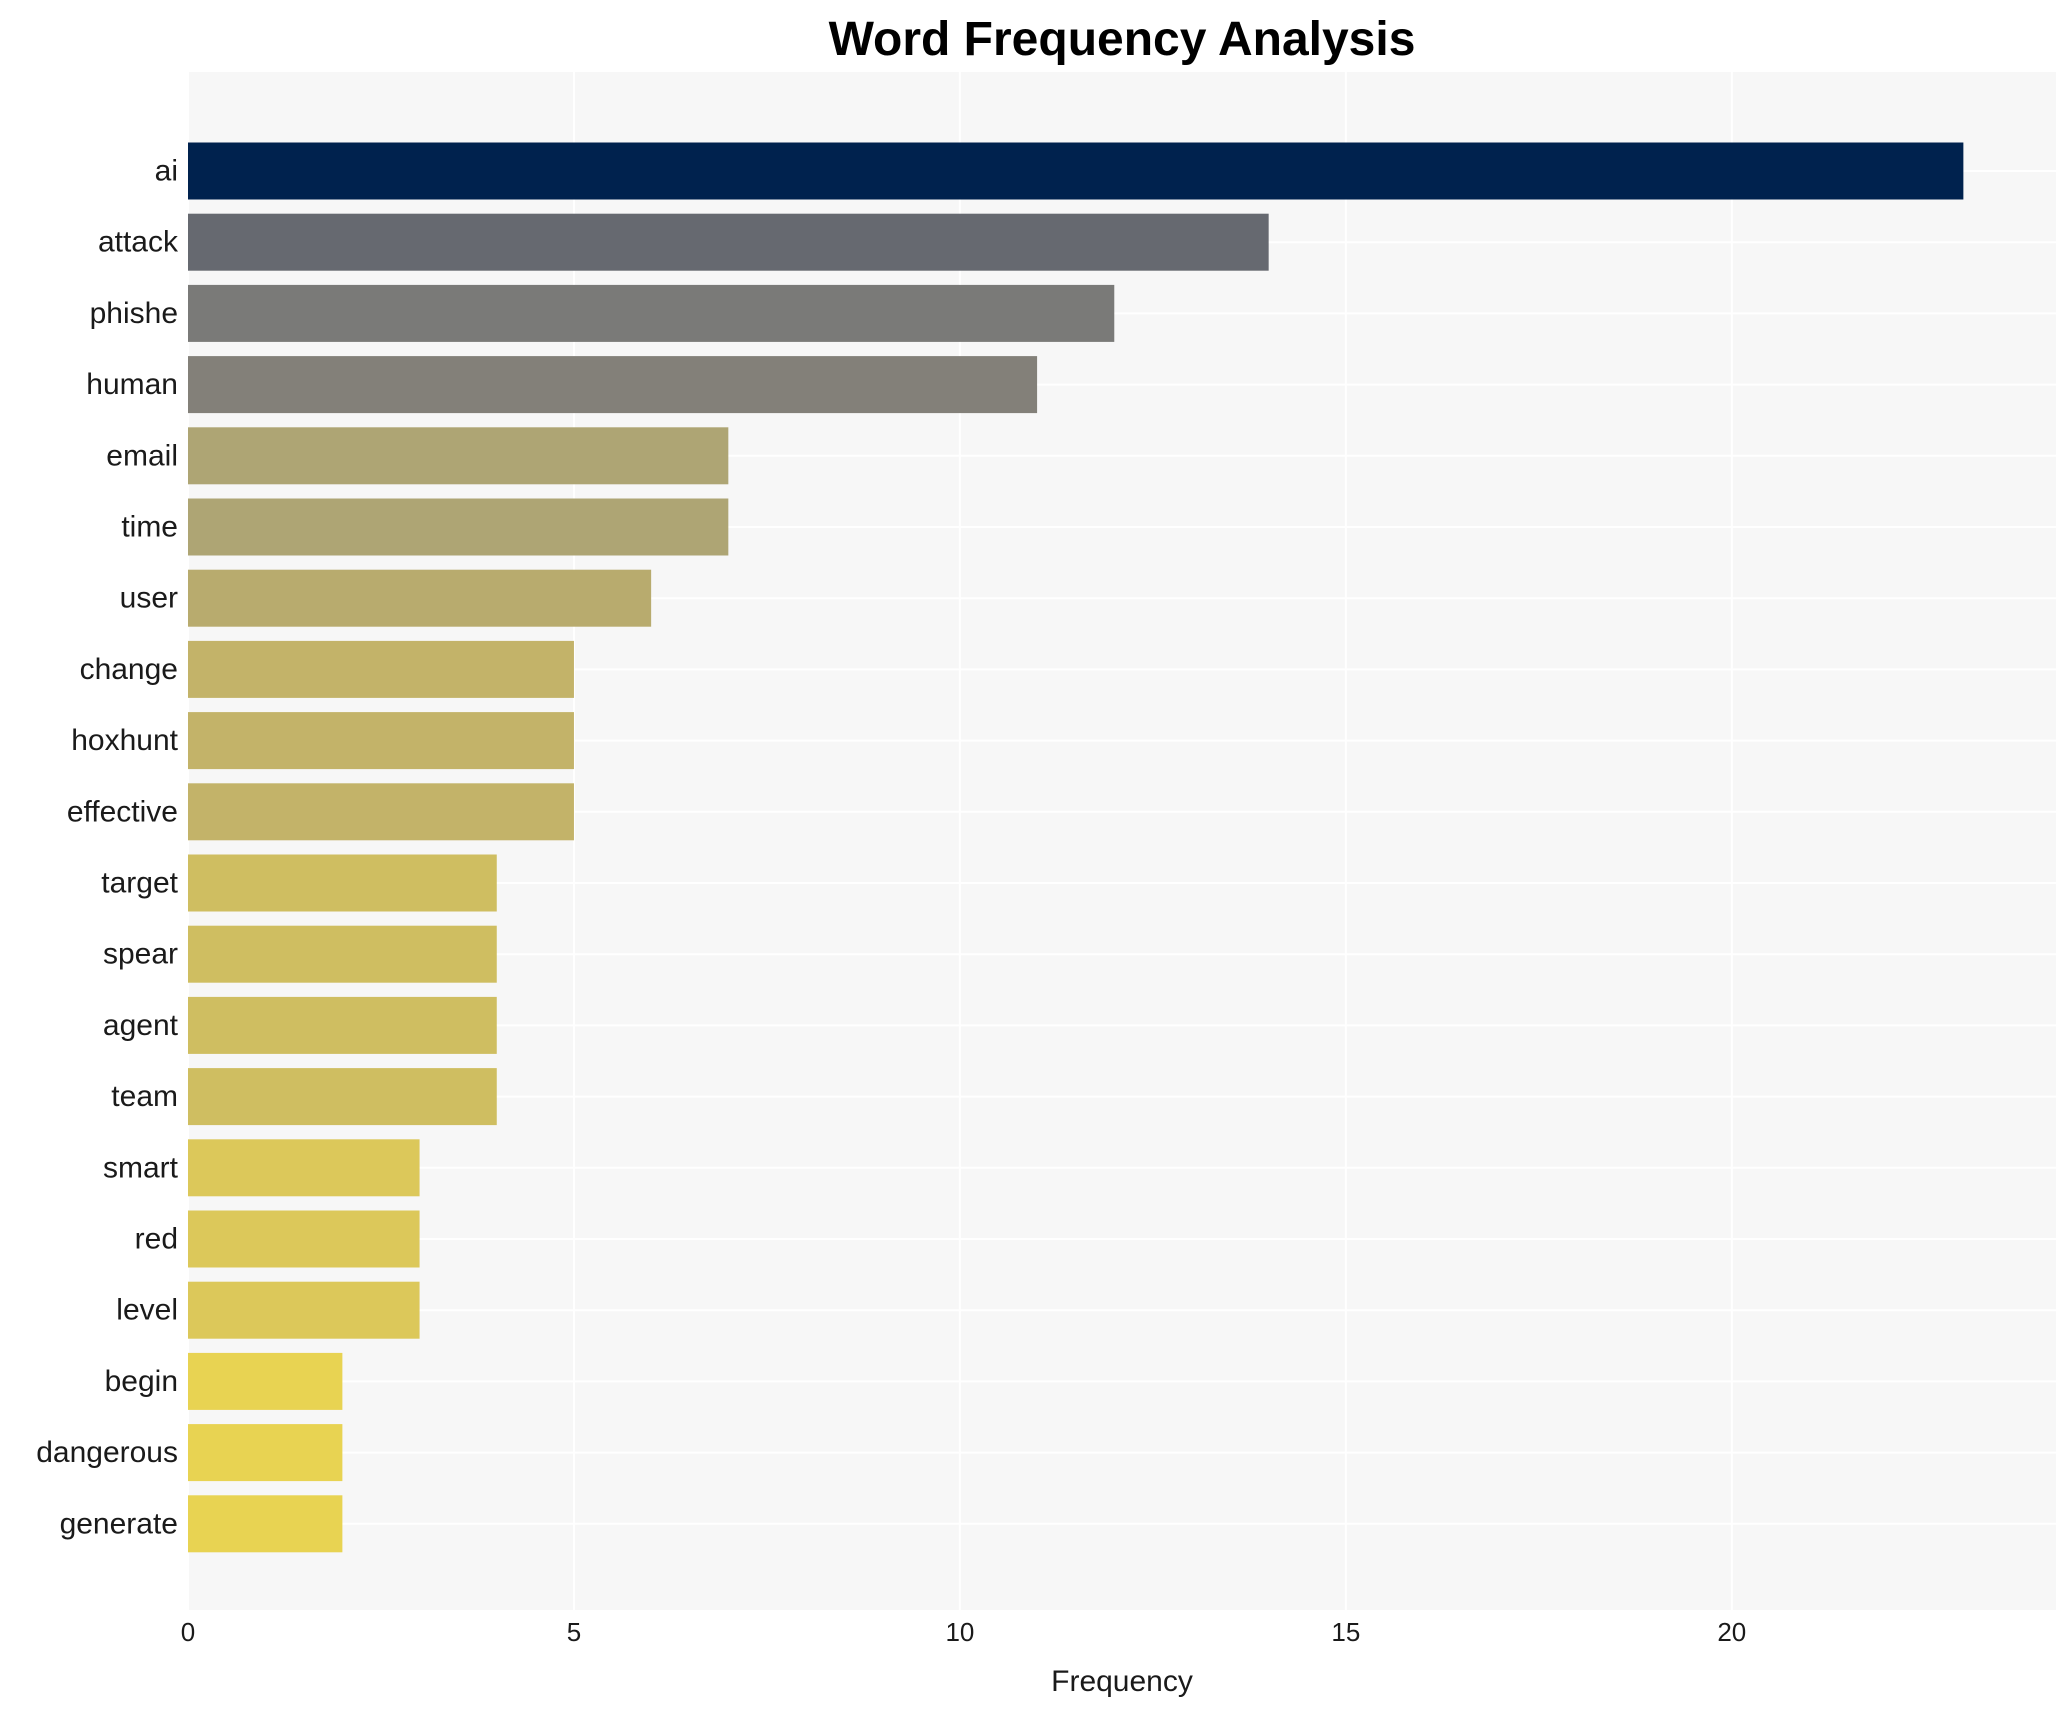  Describe the element at coordinates (188, 1632) in the screenshot. I see `x-tick-label: 0` at that location.